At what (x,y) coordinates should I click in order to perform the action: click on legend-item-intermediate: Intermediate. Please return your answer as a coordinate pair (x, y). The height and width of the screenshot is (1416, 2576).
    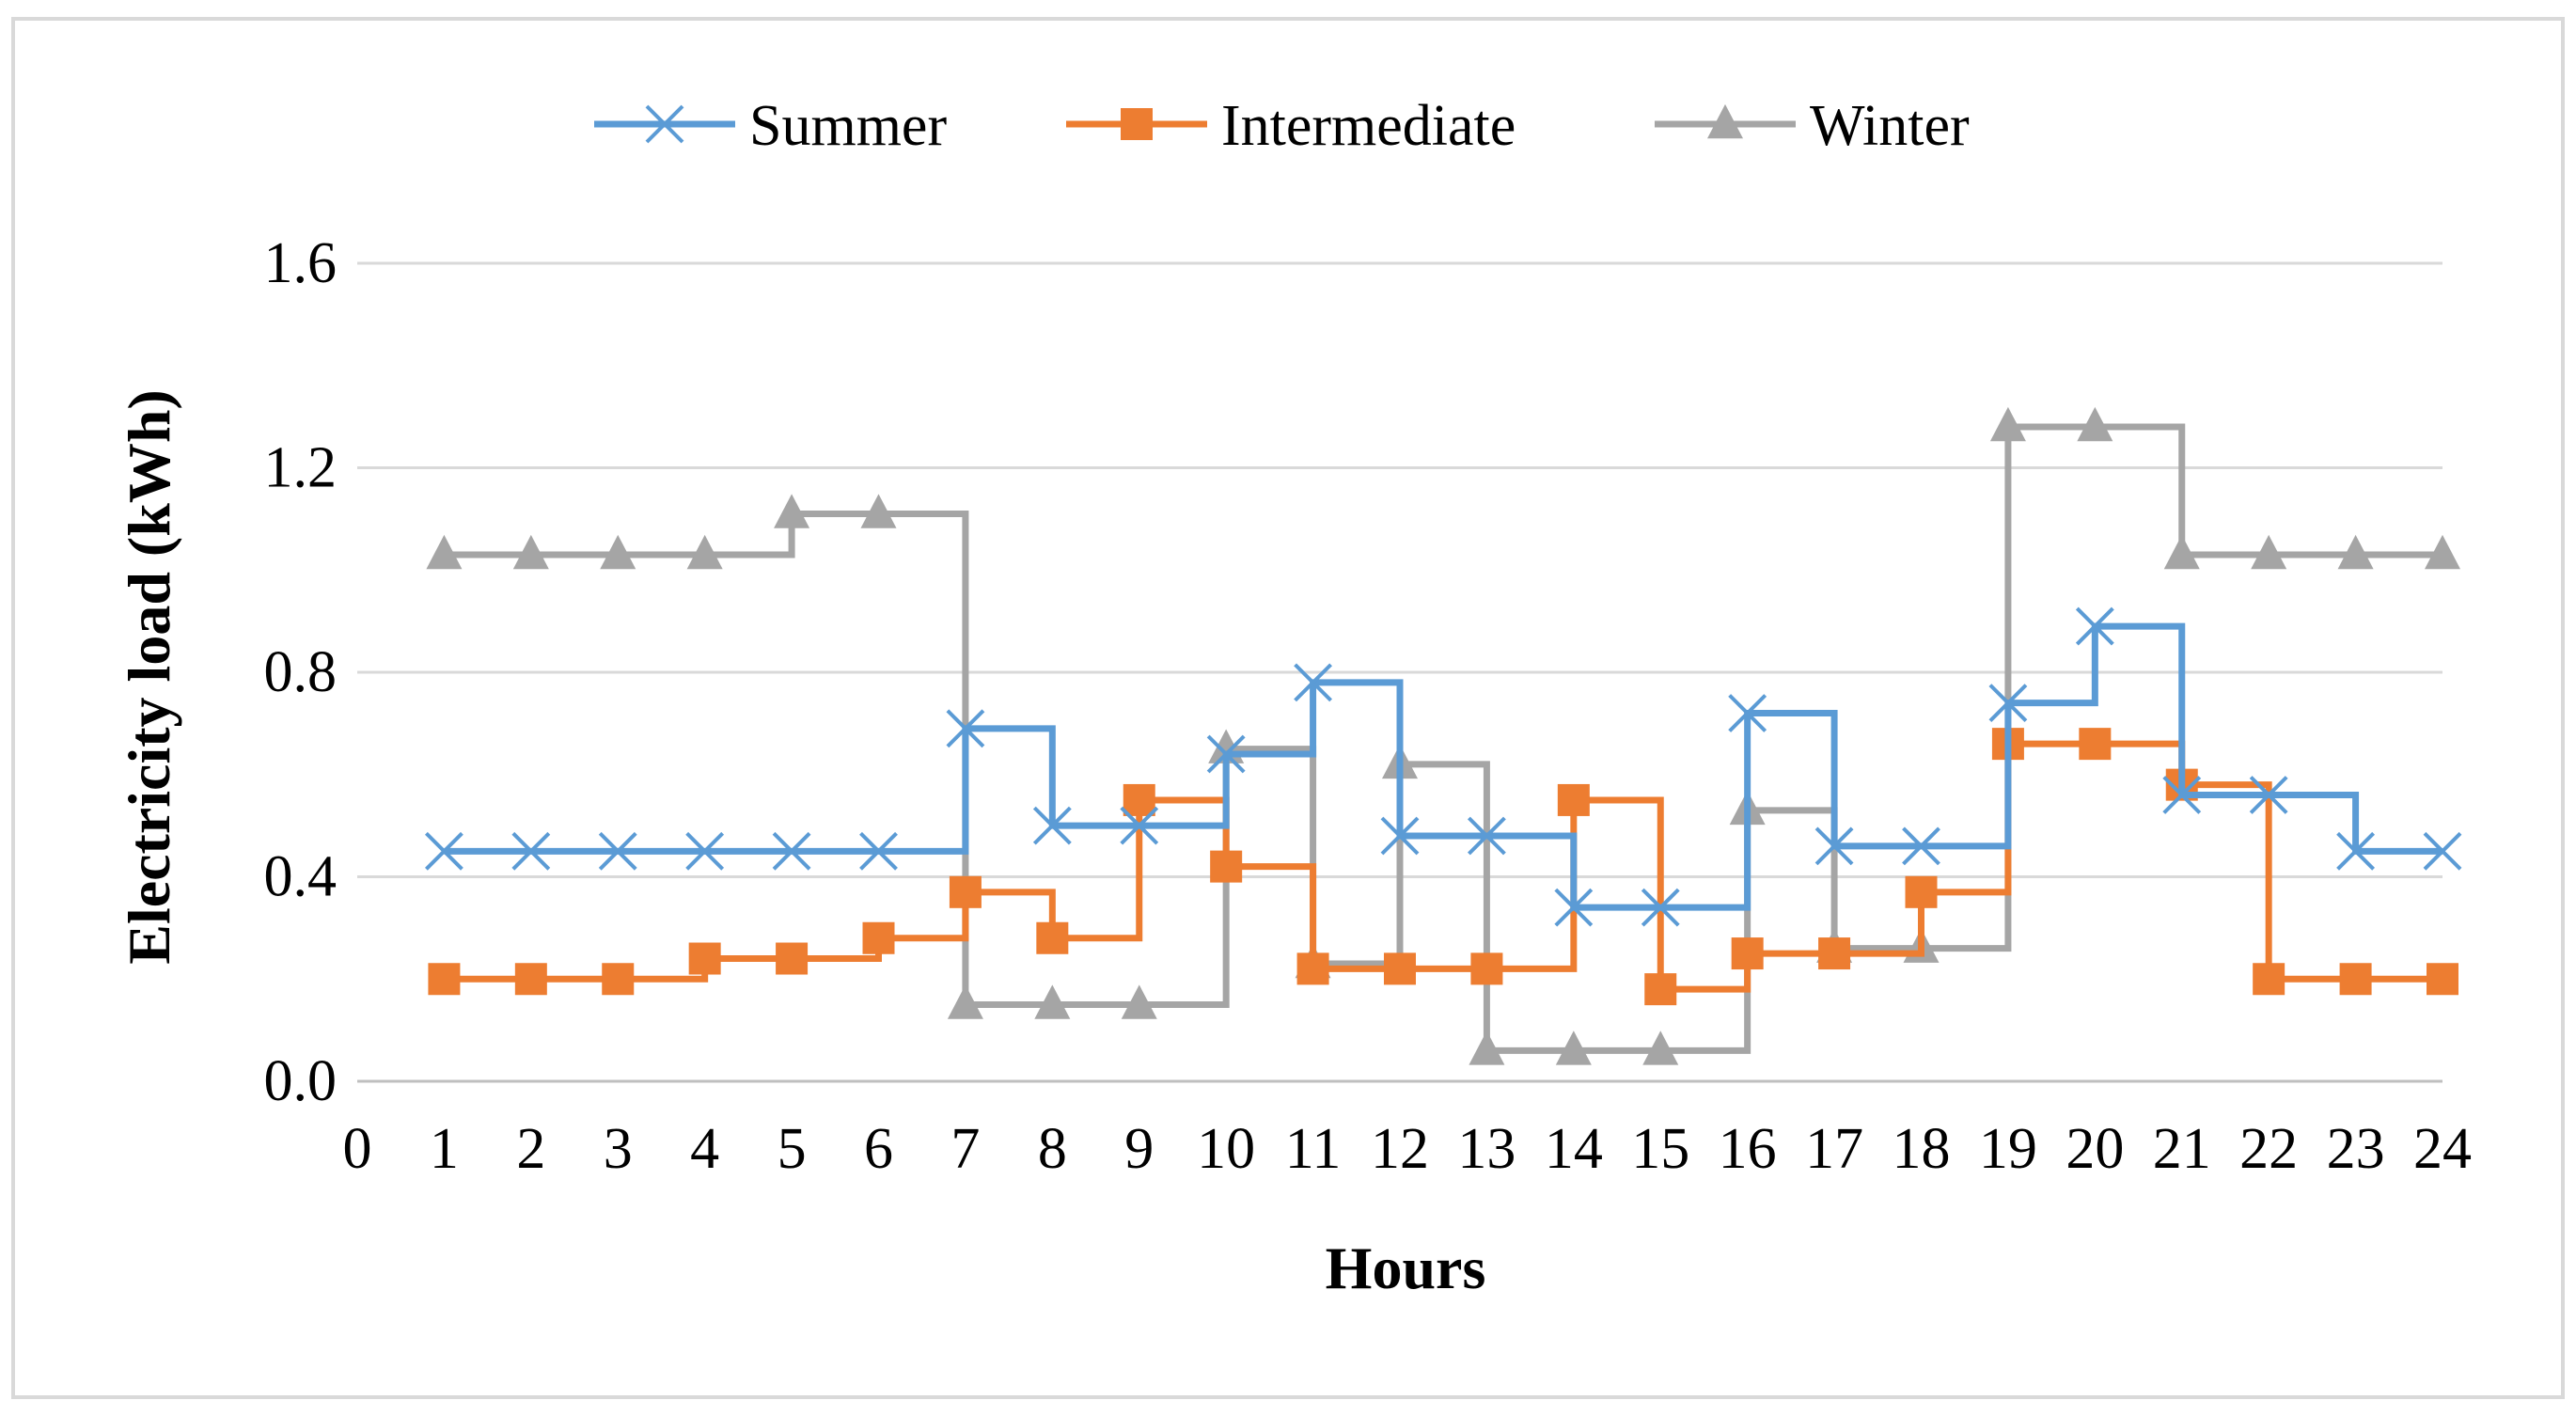
    Looking at the image, I should click on (1291, 126).